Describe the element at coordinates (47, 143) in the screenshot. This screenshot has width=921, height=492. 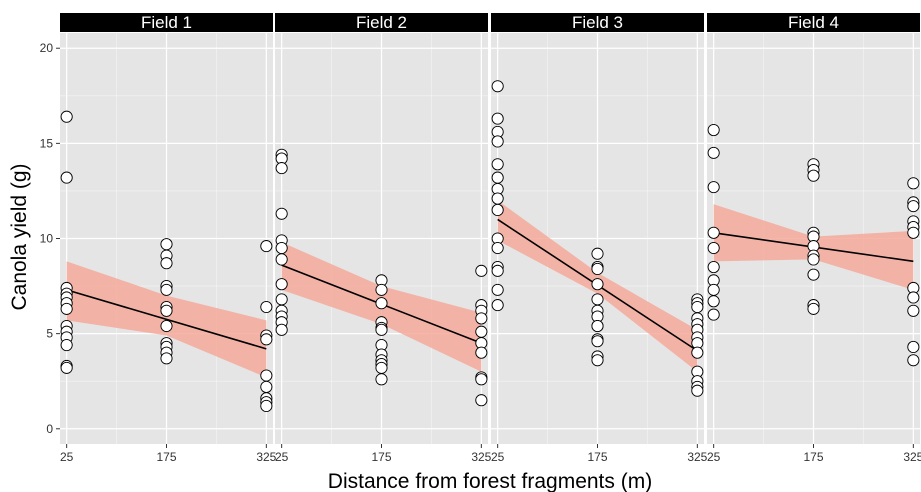
I see `y-tick-label: 15` at that location.